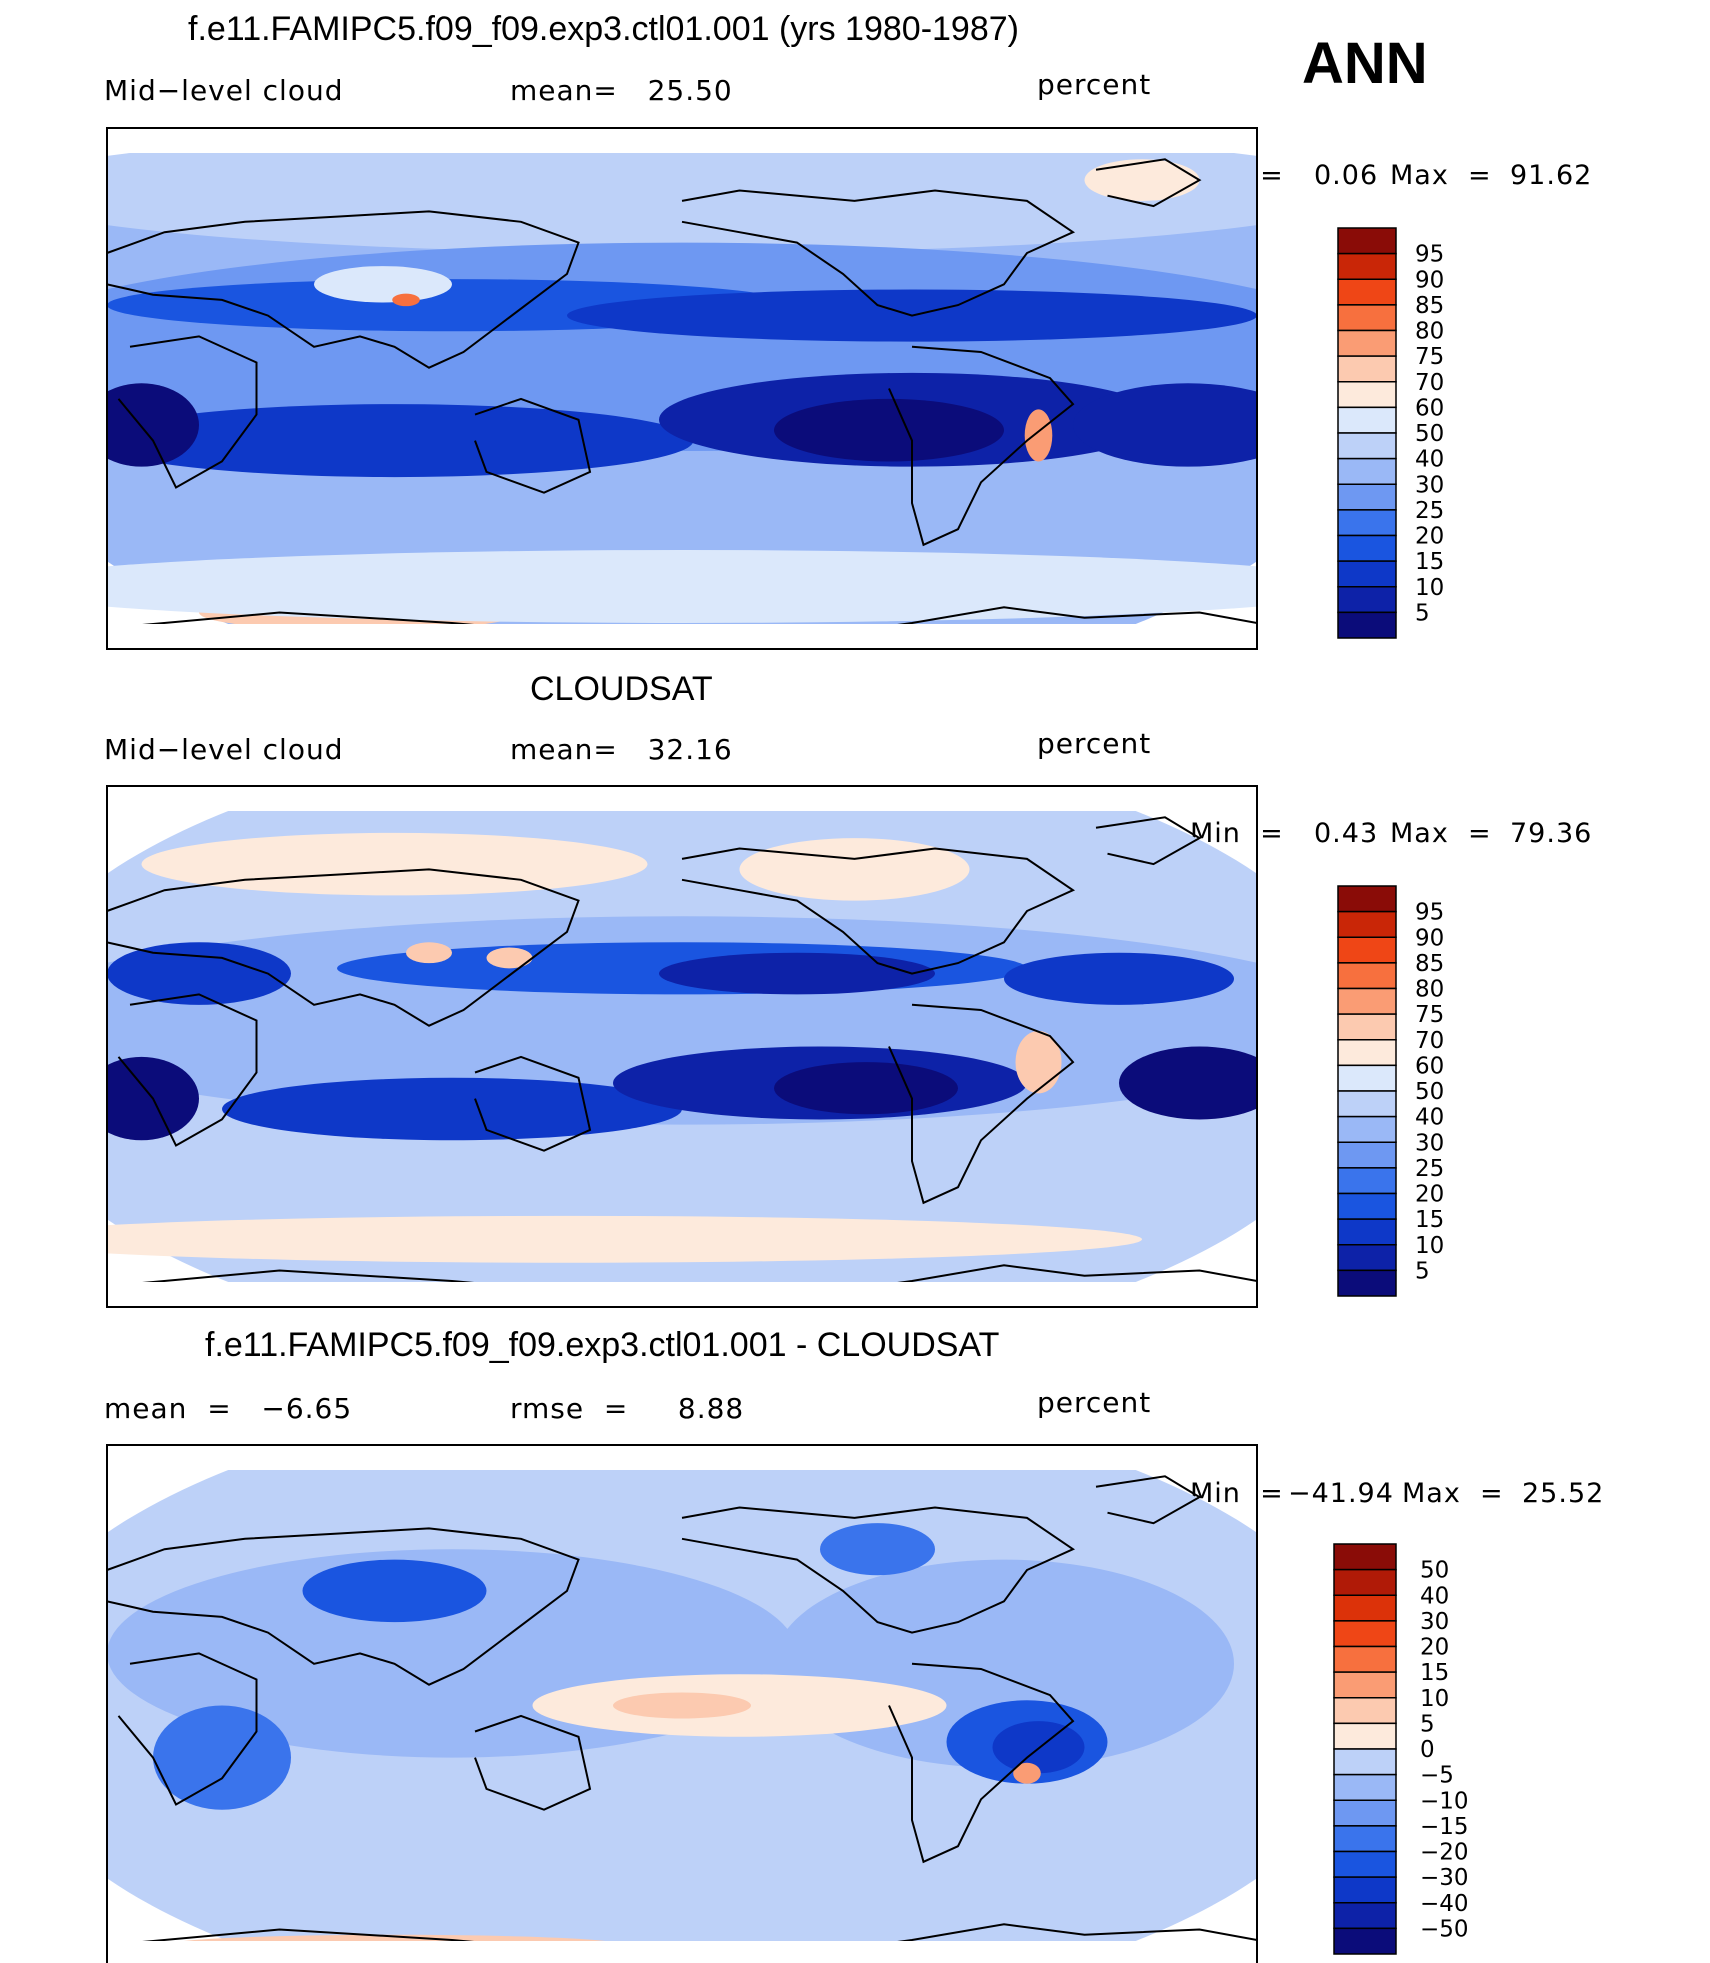  What do you see at coordinates (224, 90) in the screenshot?
I see `panel-1-variable-label: Mid−level cloud` at bounding box center [224, 90].